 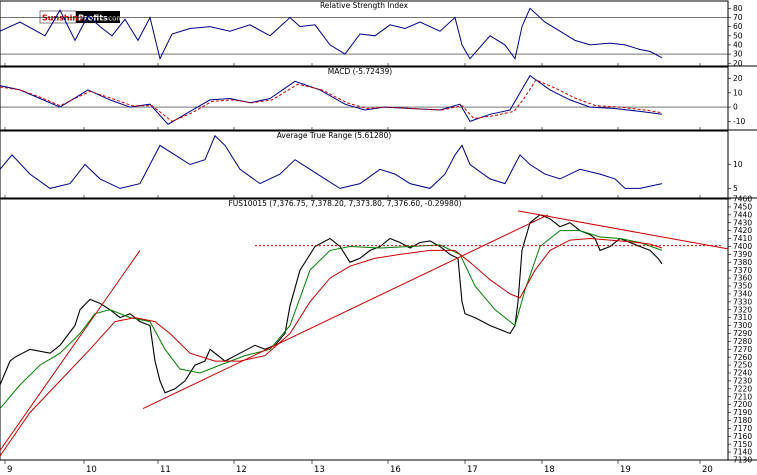 I want to click on rsi-y-tick-label: 30, so click(x=738, y=54).